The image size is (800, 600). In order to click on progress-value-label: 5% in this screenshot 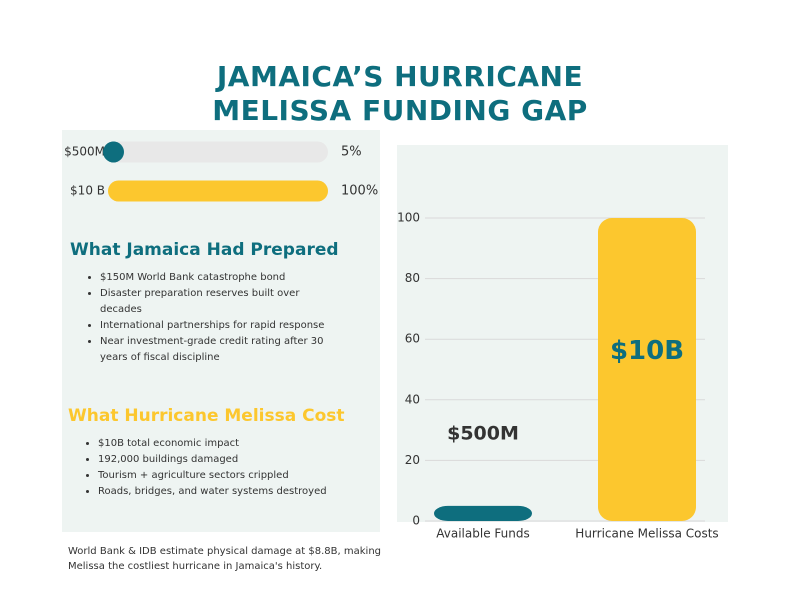, I will do `click(351, 152)`.